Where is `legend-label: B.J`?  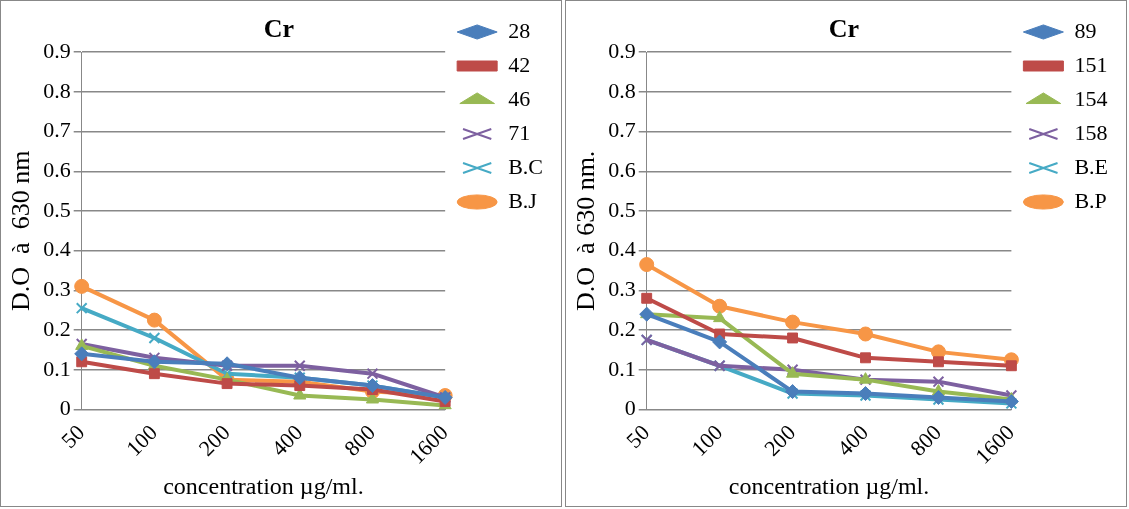
legend-label: B.J is located at coordinates (523, 200).